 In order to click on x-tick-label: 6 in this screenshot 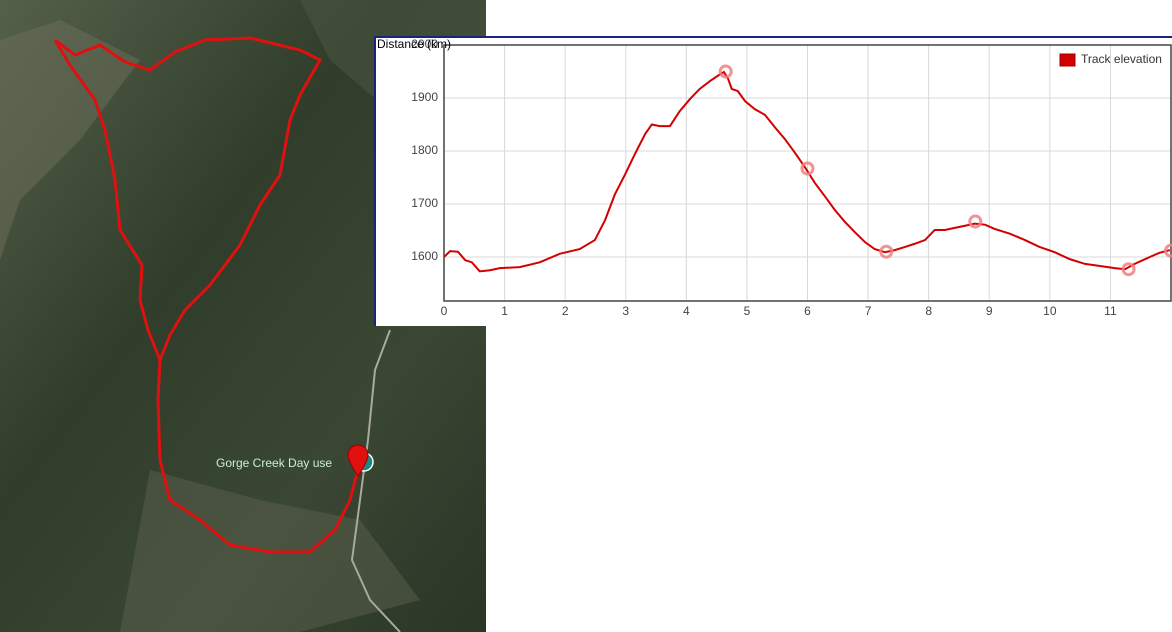, I will do `click(807, 311)`.